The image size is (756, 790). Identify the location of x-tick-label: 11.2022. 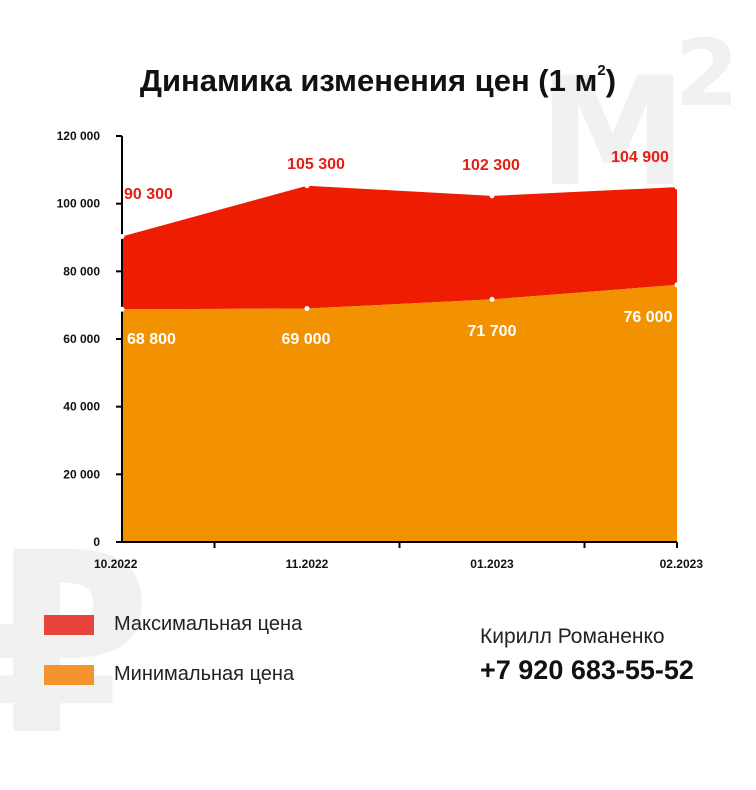
(307, 564).